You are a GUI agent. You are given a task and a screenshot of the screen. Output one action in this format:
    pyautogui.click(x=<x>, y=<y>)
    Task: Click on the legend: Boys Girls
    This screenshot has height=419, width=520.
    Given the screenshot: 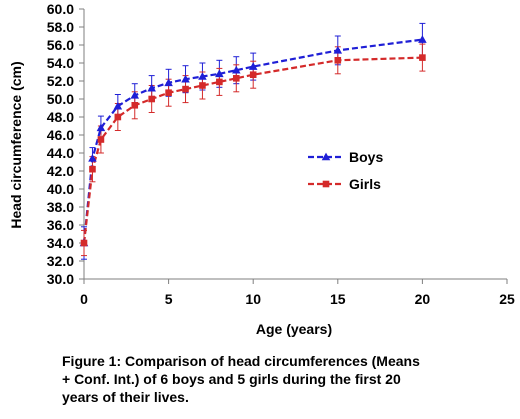 What is the action you would take?
    pyautogui.click(x=345, y=170)
    